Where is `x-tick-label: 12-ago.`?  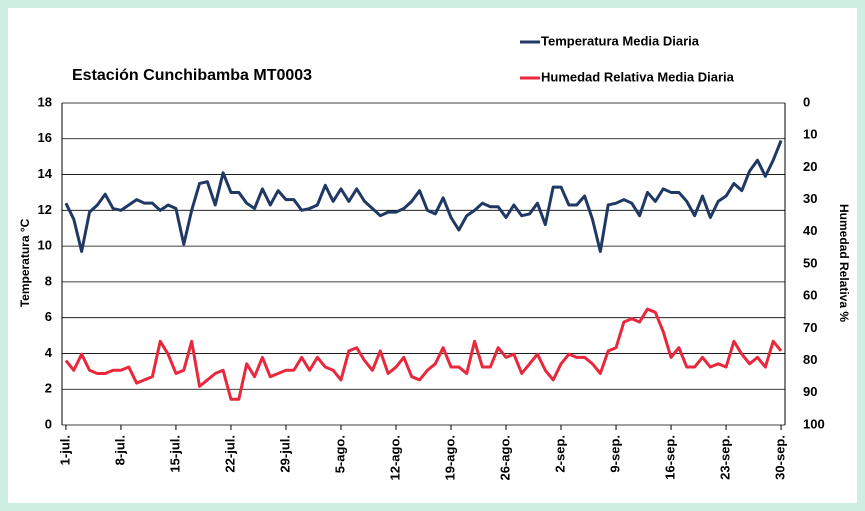
x-tick-label: 12-ago. is located at coordinates (394, 458).